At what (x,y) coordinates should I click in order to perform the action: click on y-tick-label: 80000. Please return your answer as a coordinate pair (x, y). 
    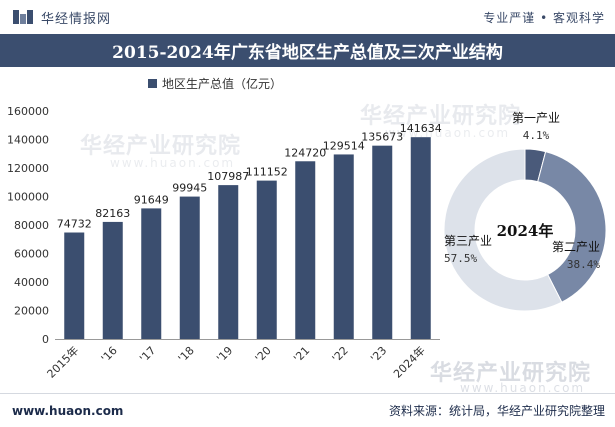
    Looking at the image, I should click on (31, 225).